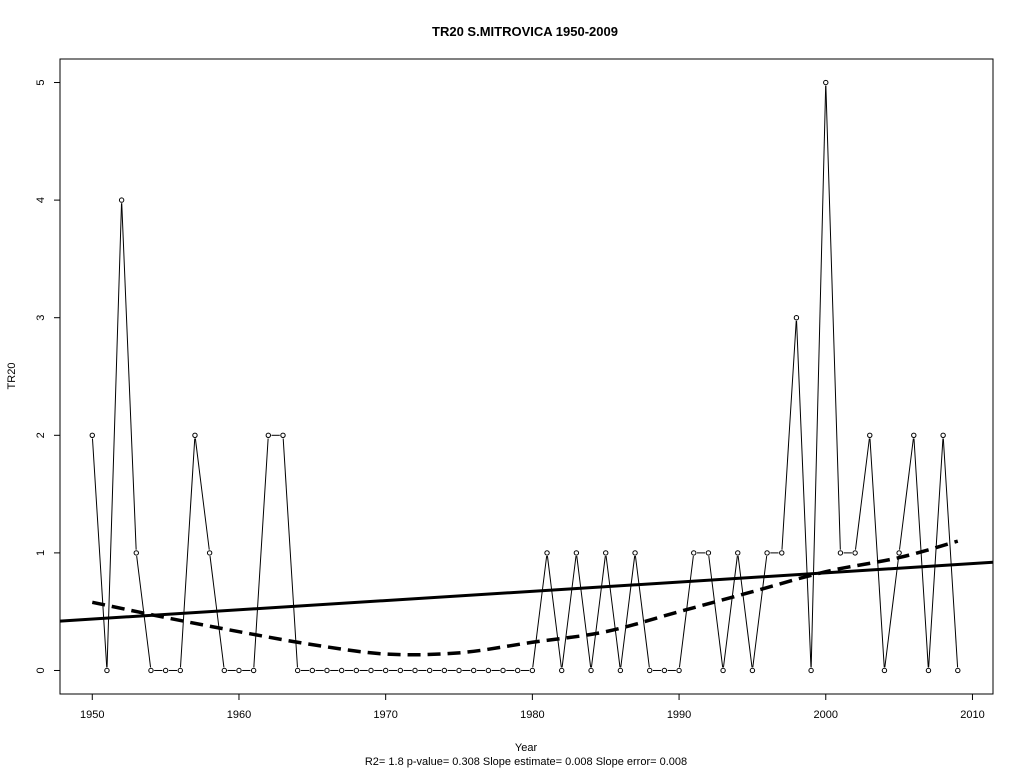  I want to click on y-axis: 0 1 2 3 4 5, so click(47, 376).